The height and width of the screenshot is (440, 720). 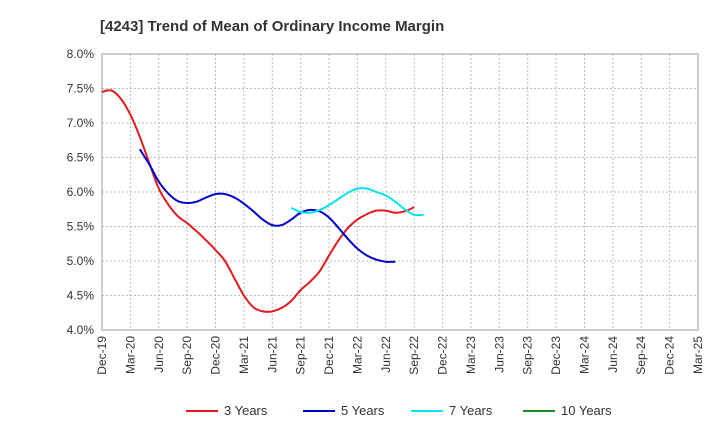 What do you see at coordinates (556, 355) in the screenshot?
I see `x-tick-label: Dec-23` at bounding box center [556, 355].